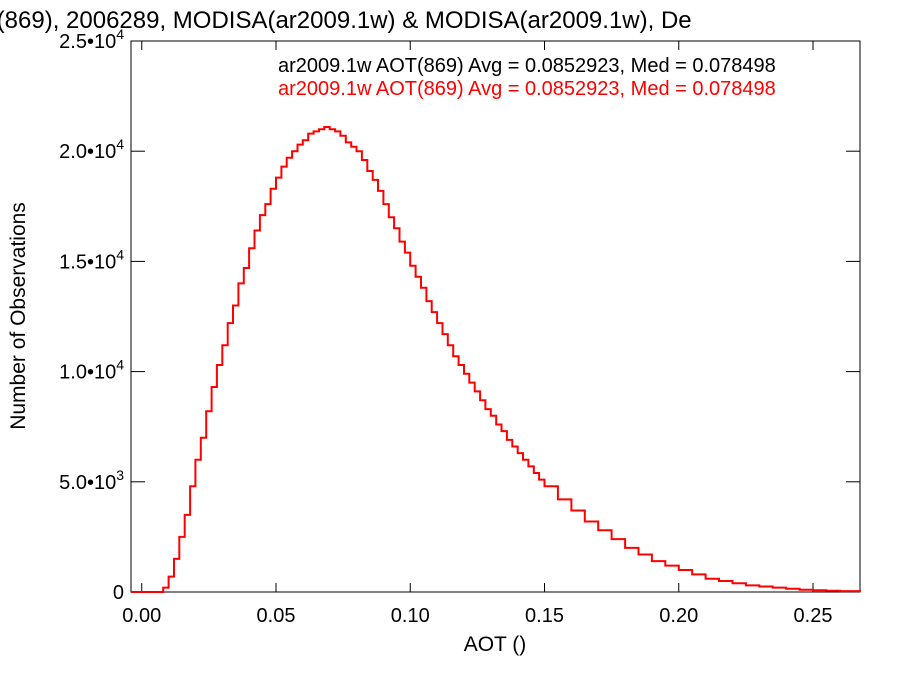 This screenshot has height=675, width=900. Describe the element at coordinates (87, 152) in the screenshot. I see `y-tick-mantissa: 2.0•10` at that location.